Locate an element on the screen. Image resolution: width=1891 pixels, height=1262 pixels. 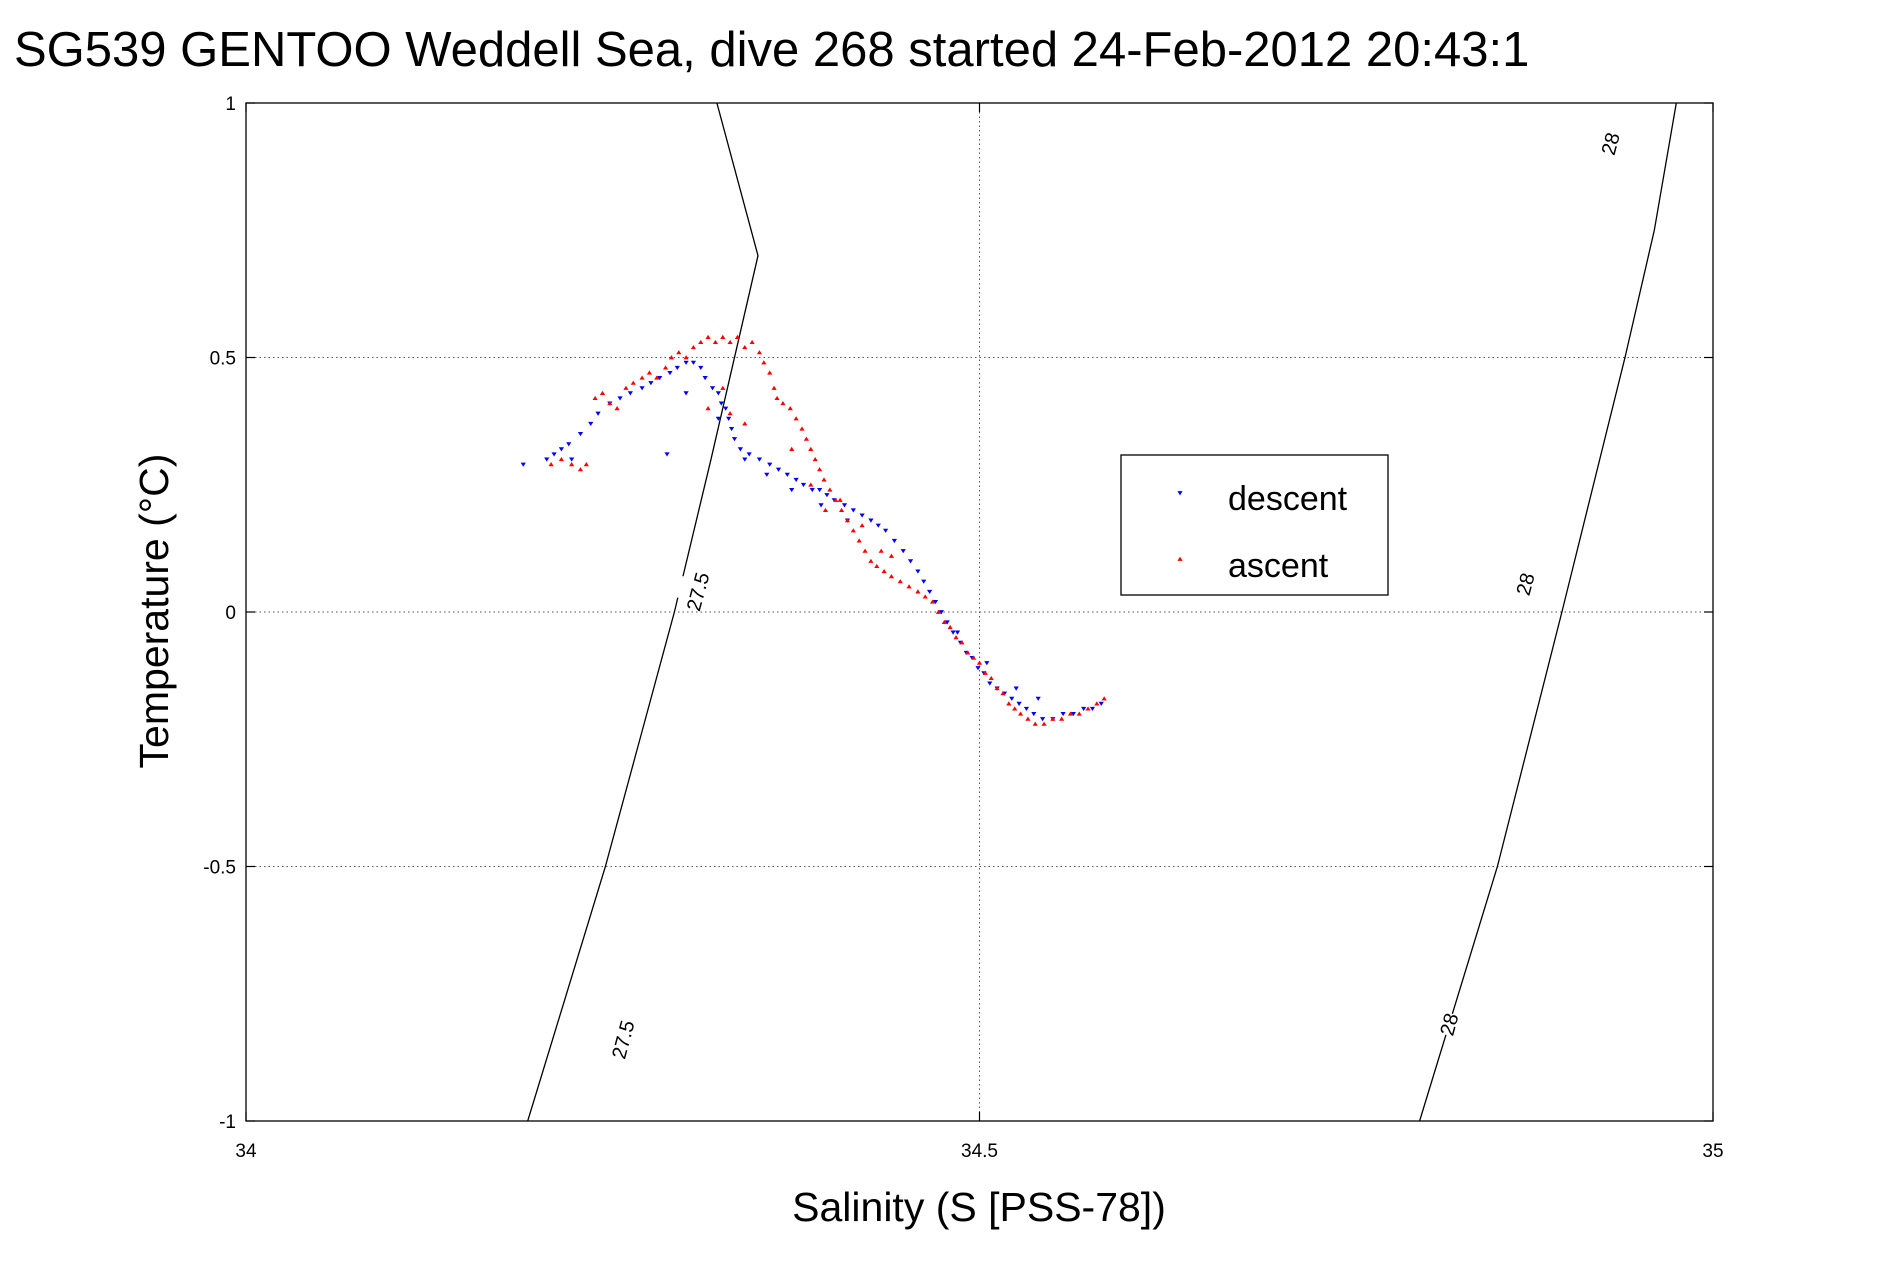
legend-box is located at coordinates (1254, 525).